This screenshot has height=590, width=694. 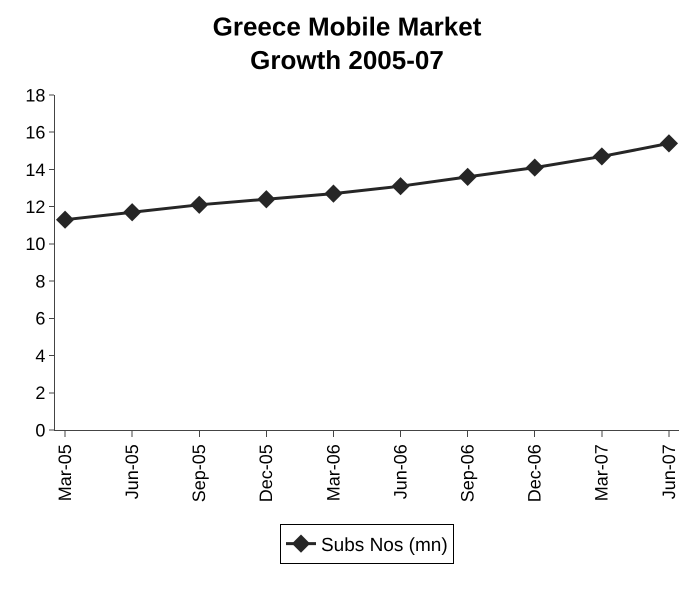 What do you see at coordinates (35, 95) in the screenshot?
I see `y-tick-label: 18` at bounding box center [35, 95].